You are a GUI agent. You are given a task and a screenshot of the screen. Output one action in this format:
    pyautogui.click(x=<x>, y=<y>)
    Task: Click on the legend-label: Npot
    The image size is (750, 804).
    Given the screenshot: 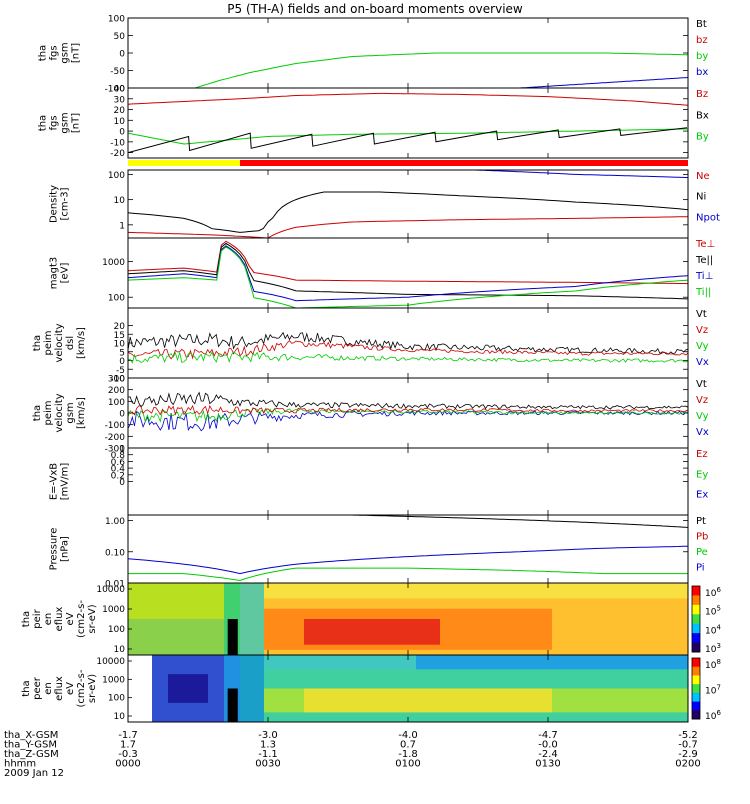 What is the action you would take?
    pyautogui.click(x=708, y=217)
    